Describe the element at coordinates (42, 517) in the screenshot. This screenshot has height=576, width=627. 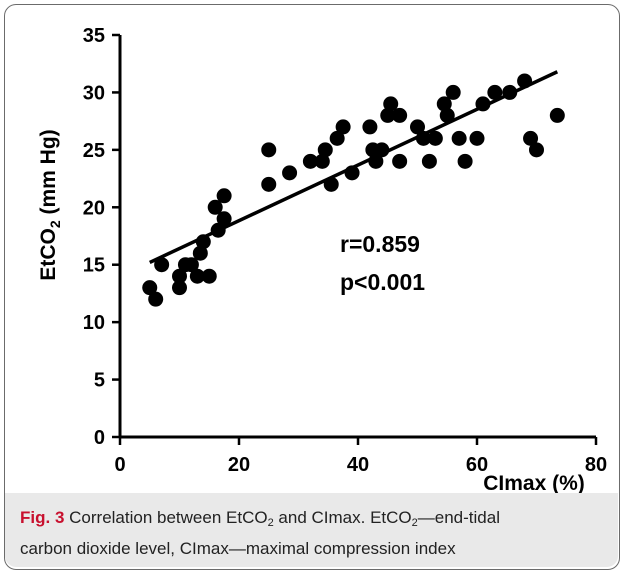
I see `caption-fig-label: Fig. 3` at that location.